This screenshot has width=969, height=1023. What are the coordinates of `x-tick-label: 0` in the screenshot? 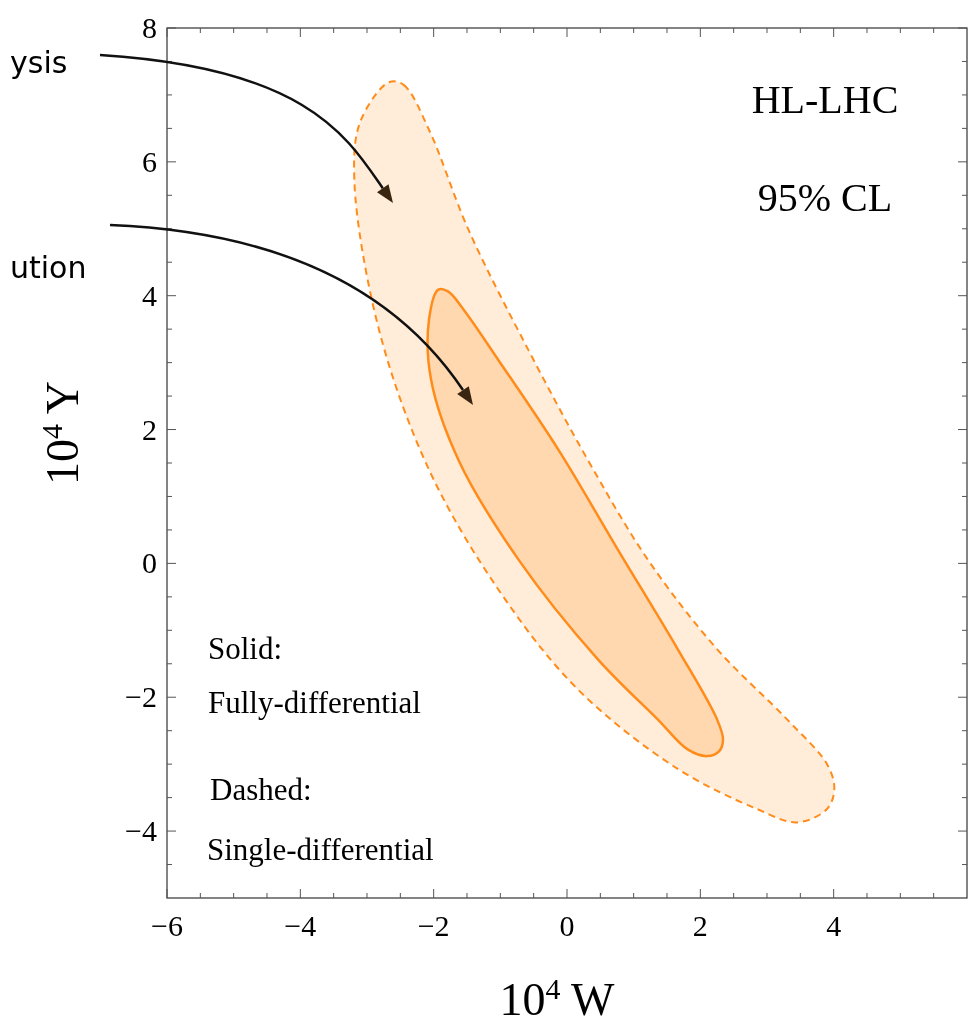 It's located at (567, 925).